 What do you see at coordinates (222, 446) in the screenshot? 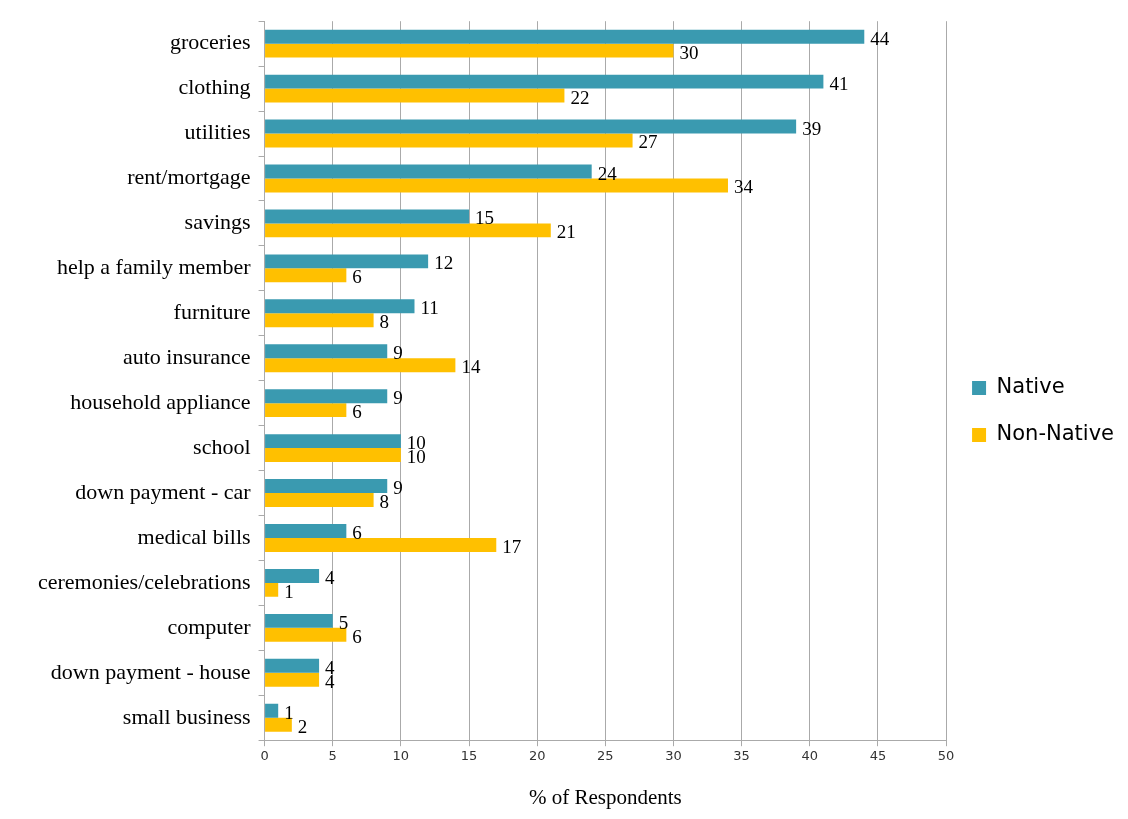
I see `y-tick-label: school` at bounding box center [222, 446].